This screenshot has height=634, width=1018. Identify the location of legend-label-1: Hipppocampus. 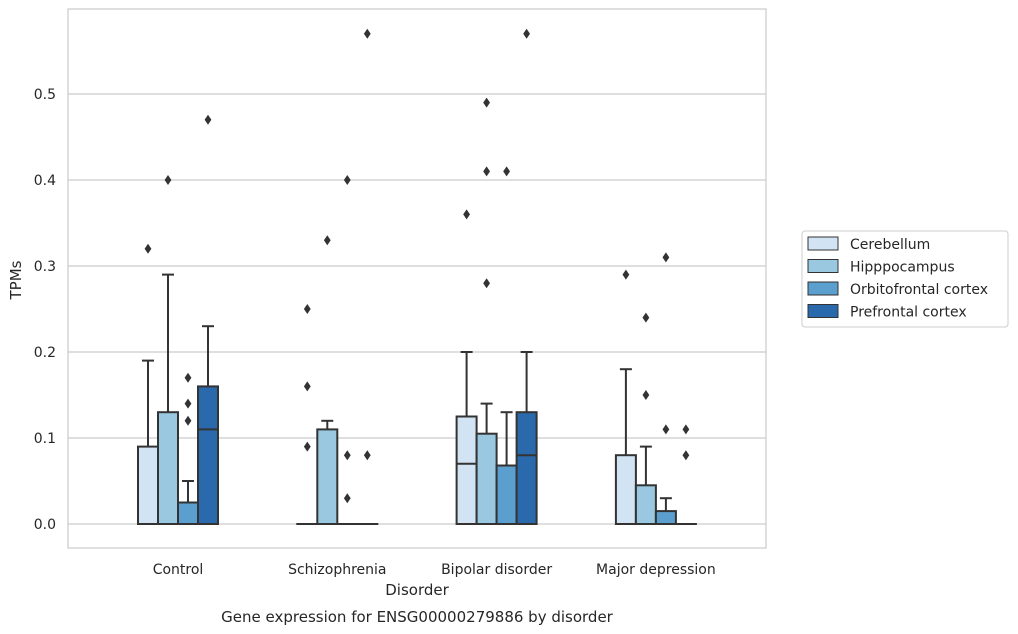
(902, 268).